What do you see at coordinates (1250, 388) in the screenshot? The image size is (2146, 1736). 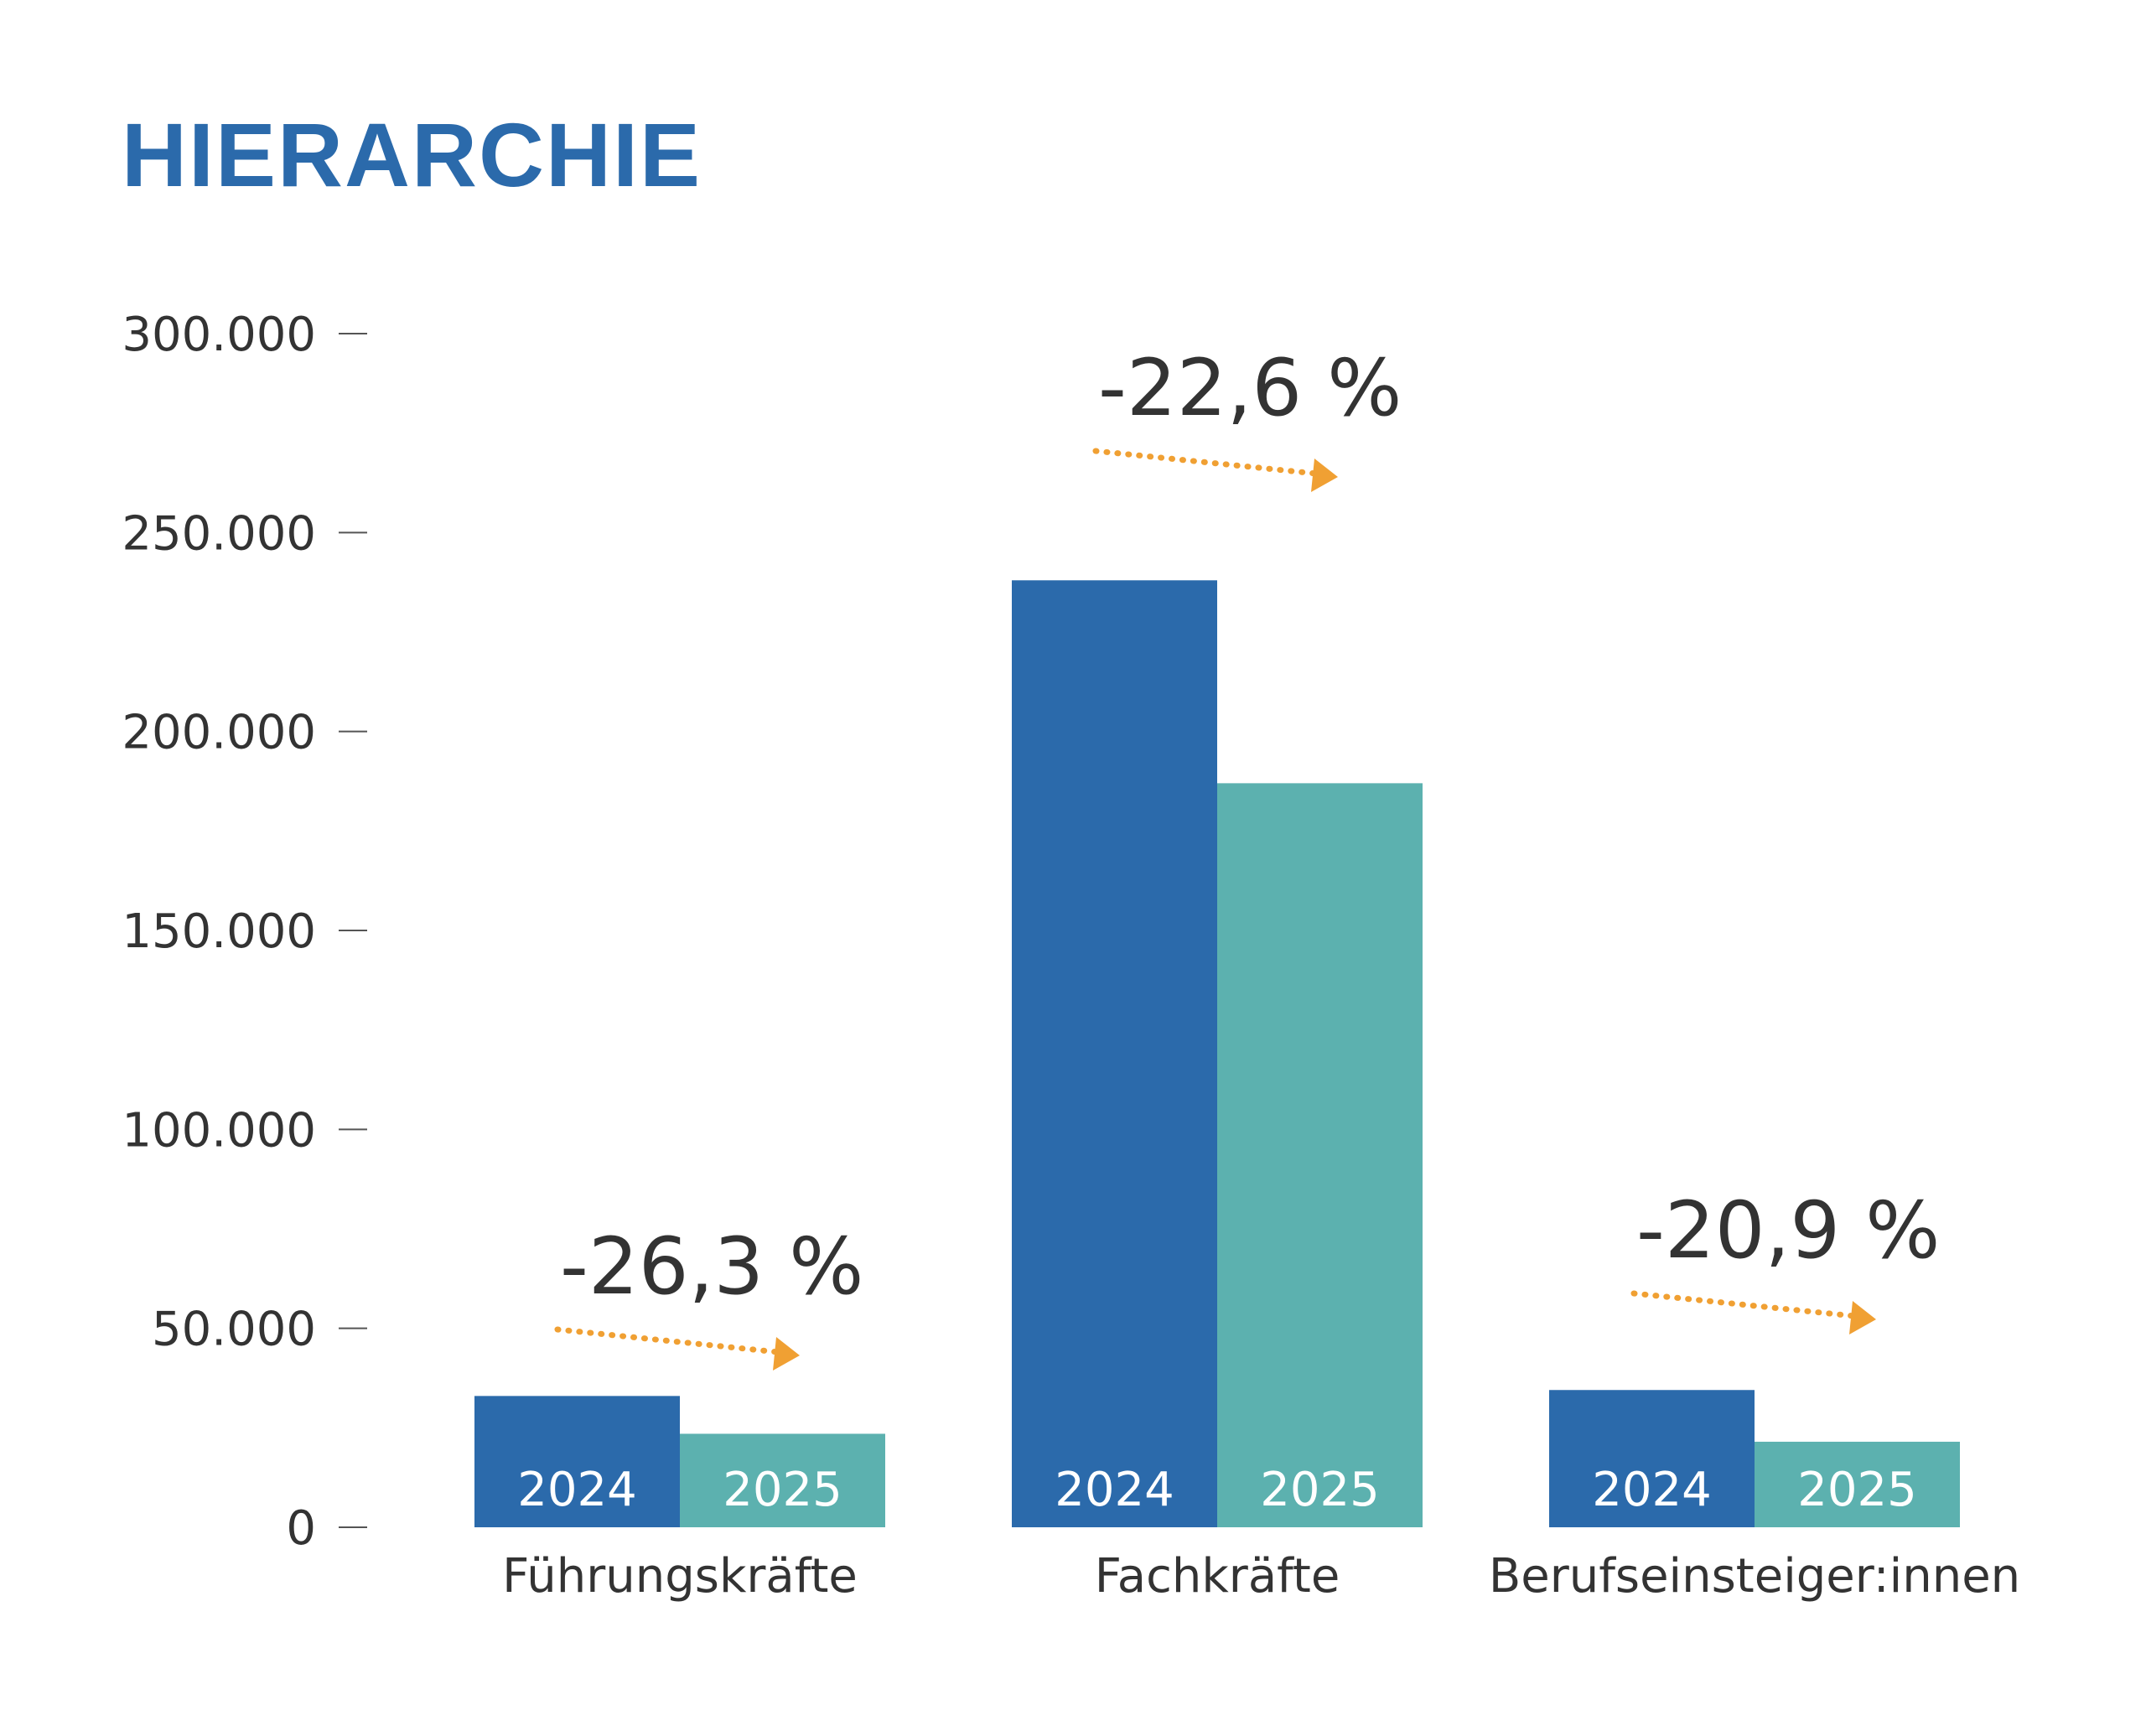 I see `change-percent-label: -22,6 %` at bounding box center [1250, 388].